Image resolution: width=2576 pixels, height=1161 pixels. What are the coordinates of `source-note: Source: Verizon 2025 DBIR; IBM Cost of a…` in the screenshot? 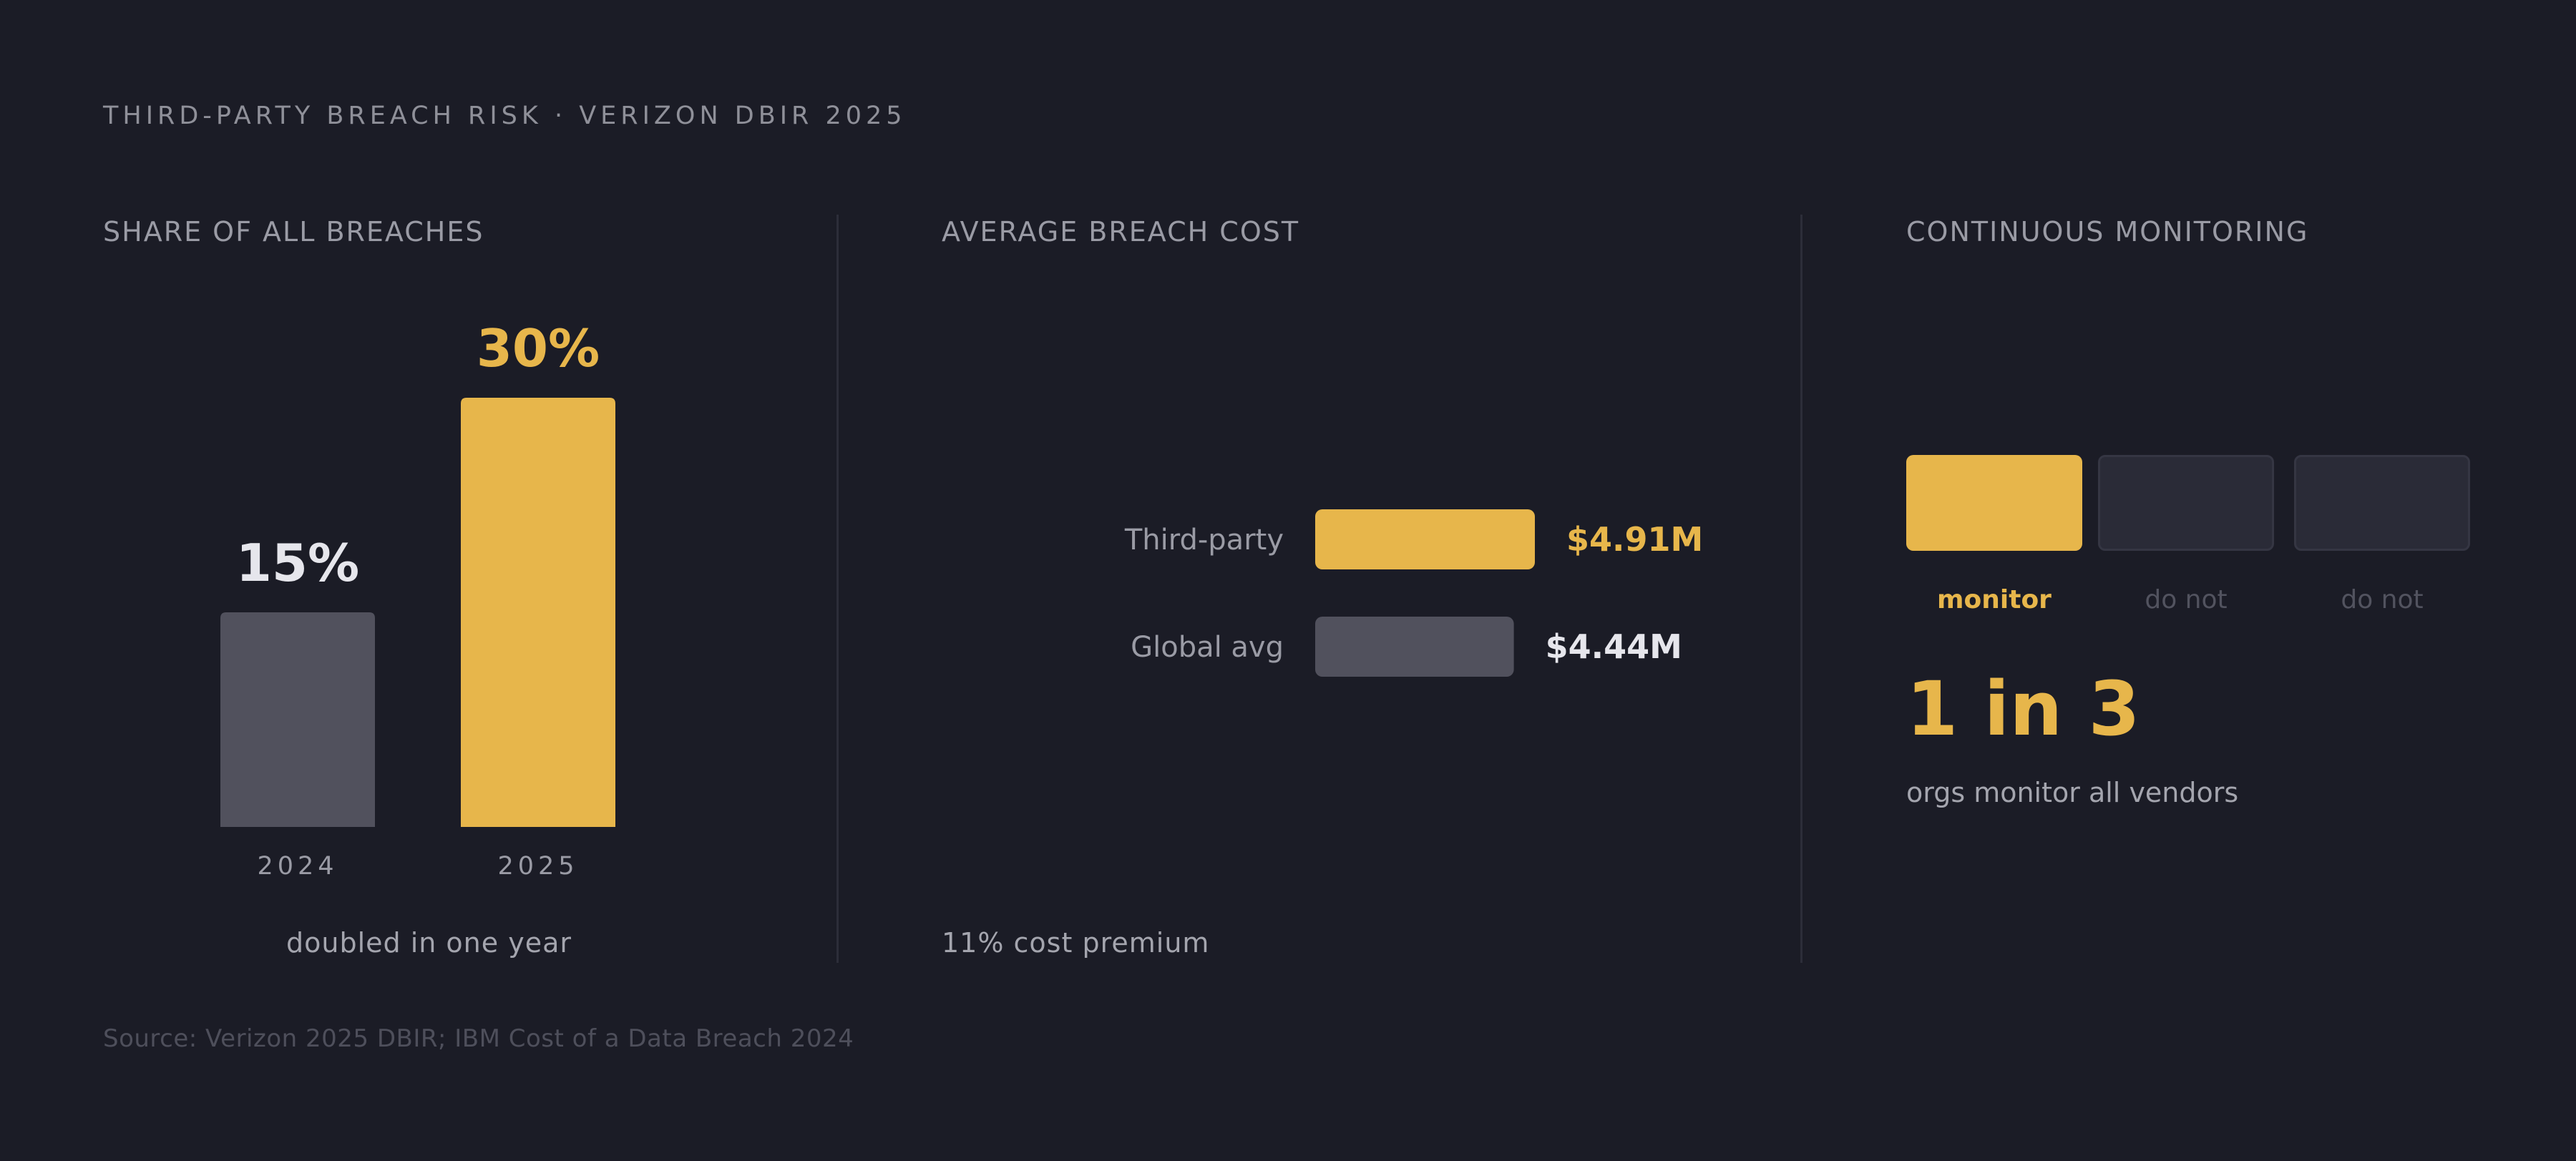 It's located at (478, 1038).